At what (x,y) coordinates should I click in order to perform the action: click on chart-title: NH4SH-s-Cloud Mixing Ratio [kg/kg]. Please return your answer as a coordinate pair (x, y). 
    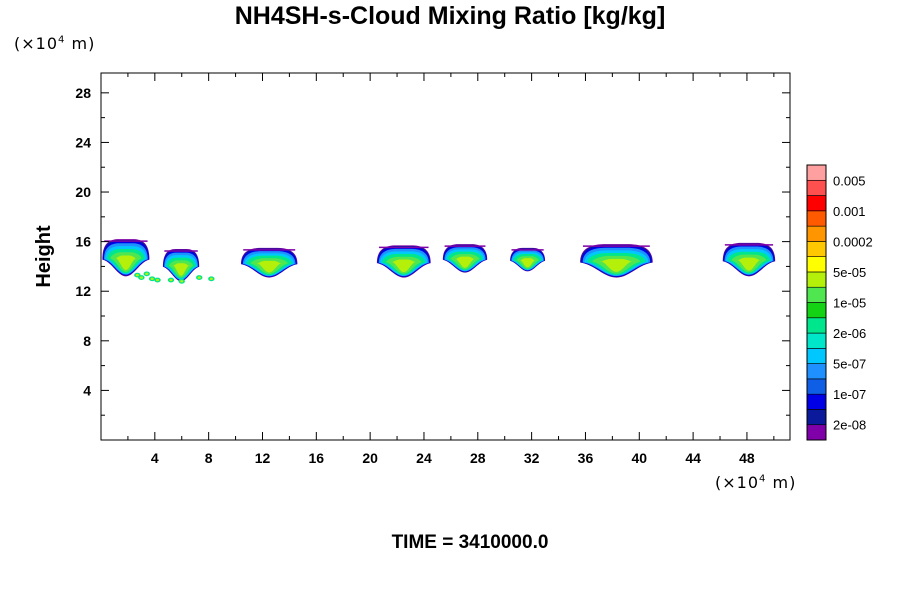
    Looking at the image, I should click on (450, 16).